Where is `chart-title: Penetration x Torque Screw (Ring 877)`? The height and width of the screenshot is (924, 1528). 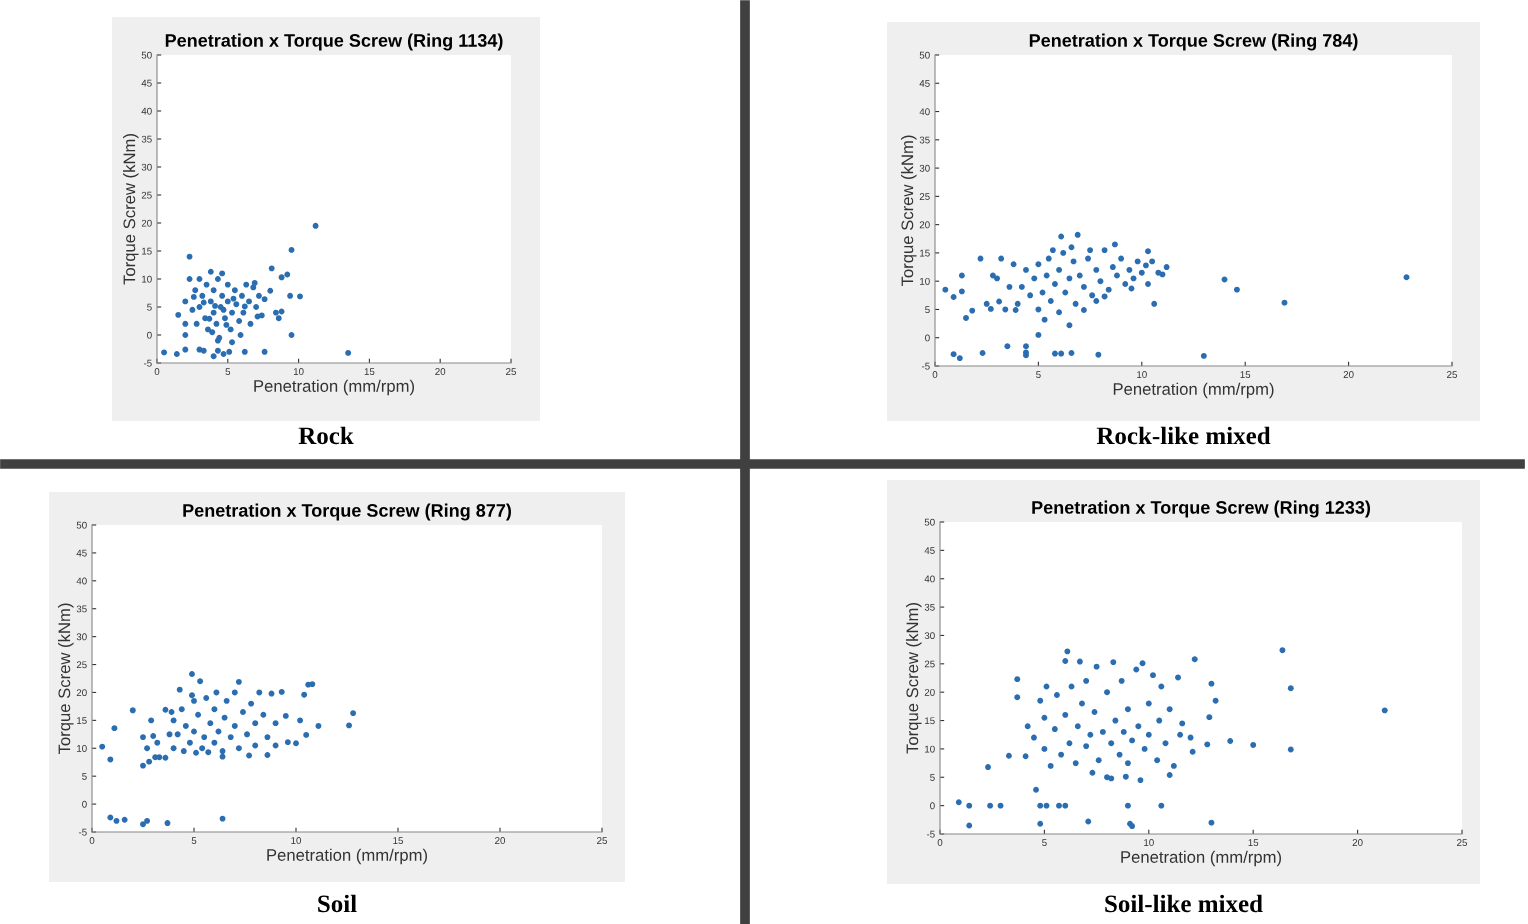
chart-title: Penetration x Torque Screw (Ring 877) is located at coordinates (347, 512).